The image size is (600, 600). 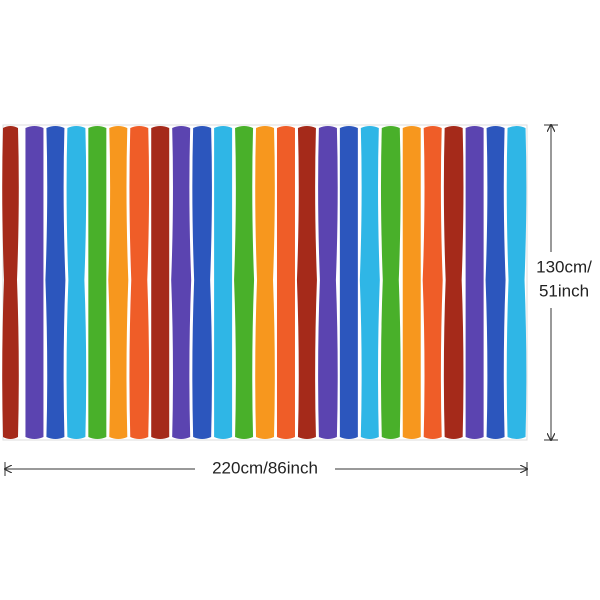 I want to click on width-label: 220cm/86inch, so click(x=265, y=467).